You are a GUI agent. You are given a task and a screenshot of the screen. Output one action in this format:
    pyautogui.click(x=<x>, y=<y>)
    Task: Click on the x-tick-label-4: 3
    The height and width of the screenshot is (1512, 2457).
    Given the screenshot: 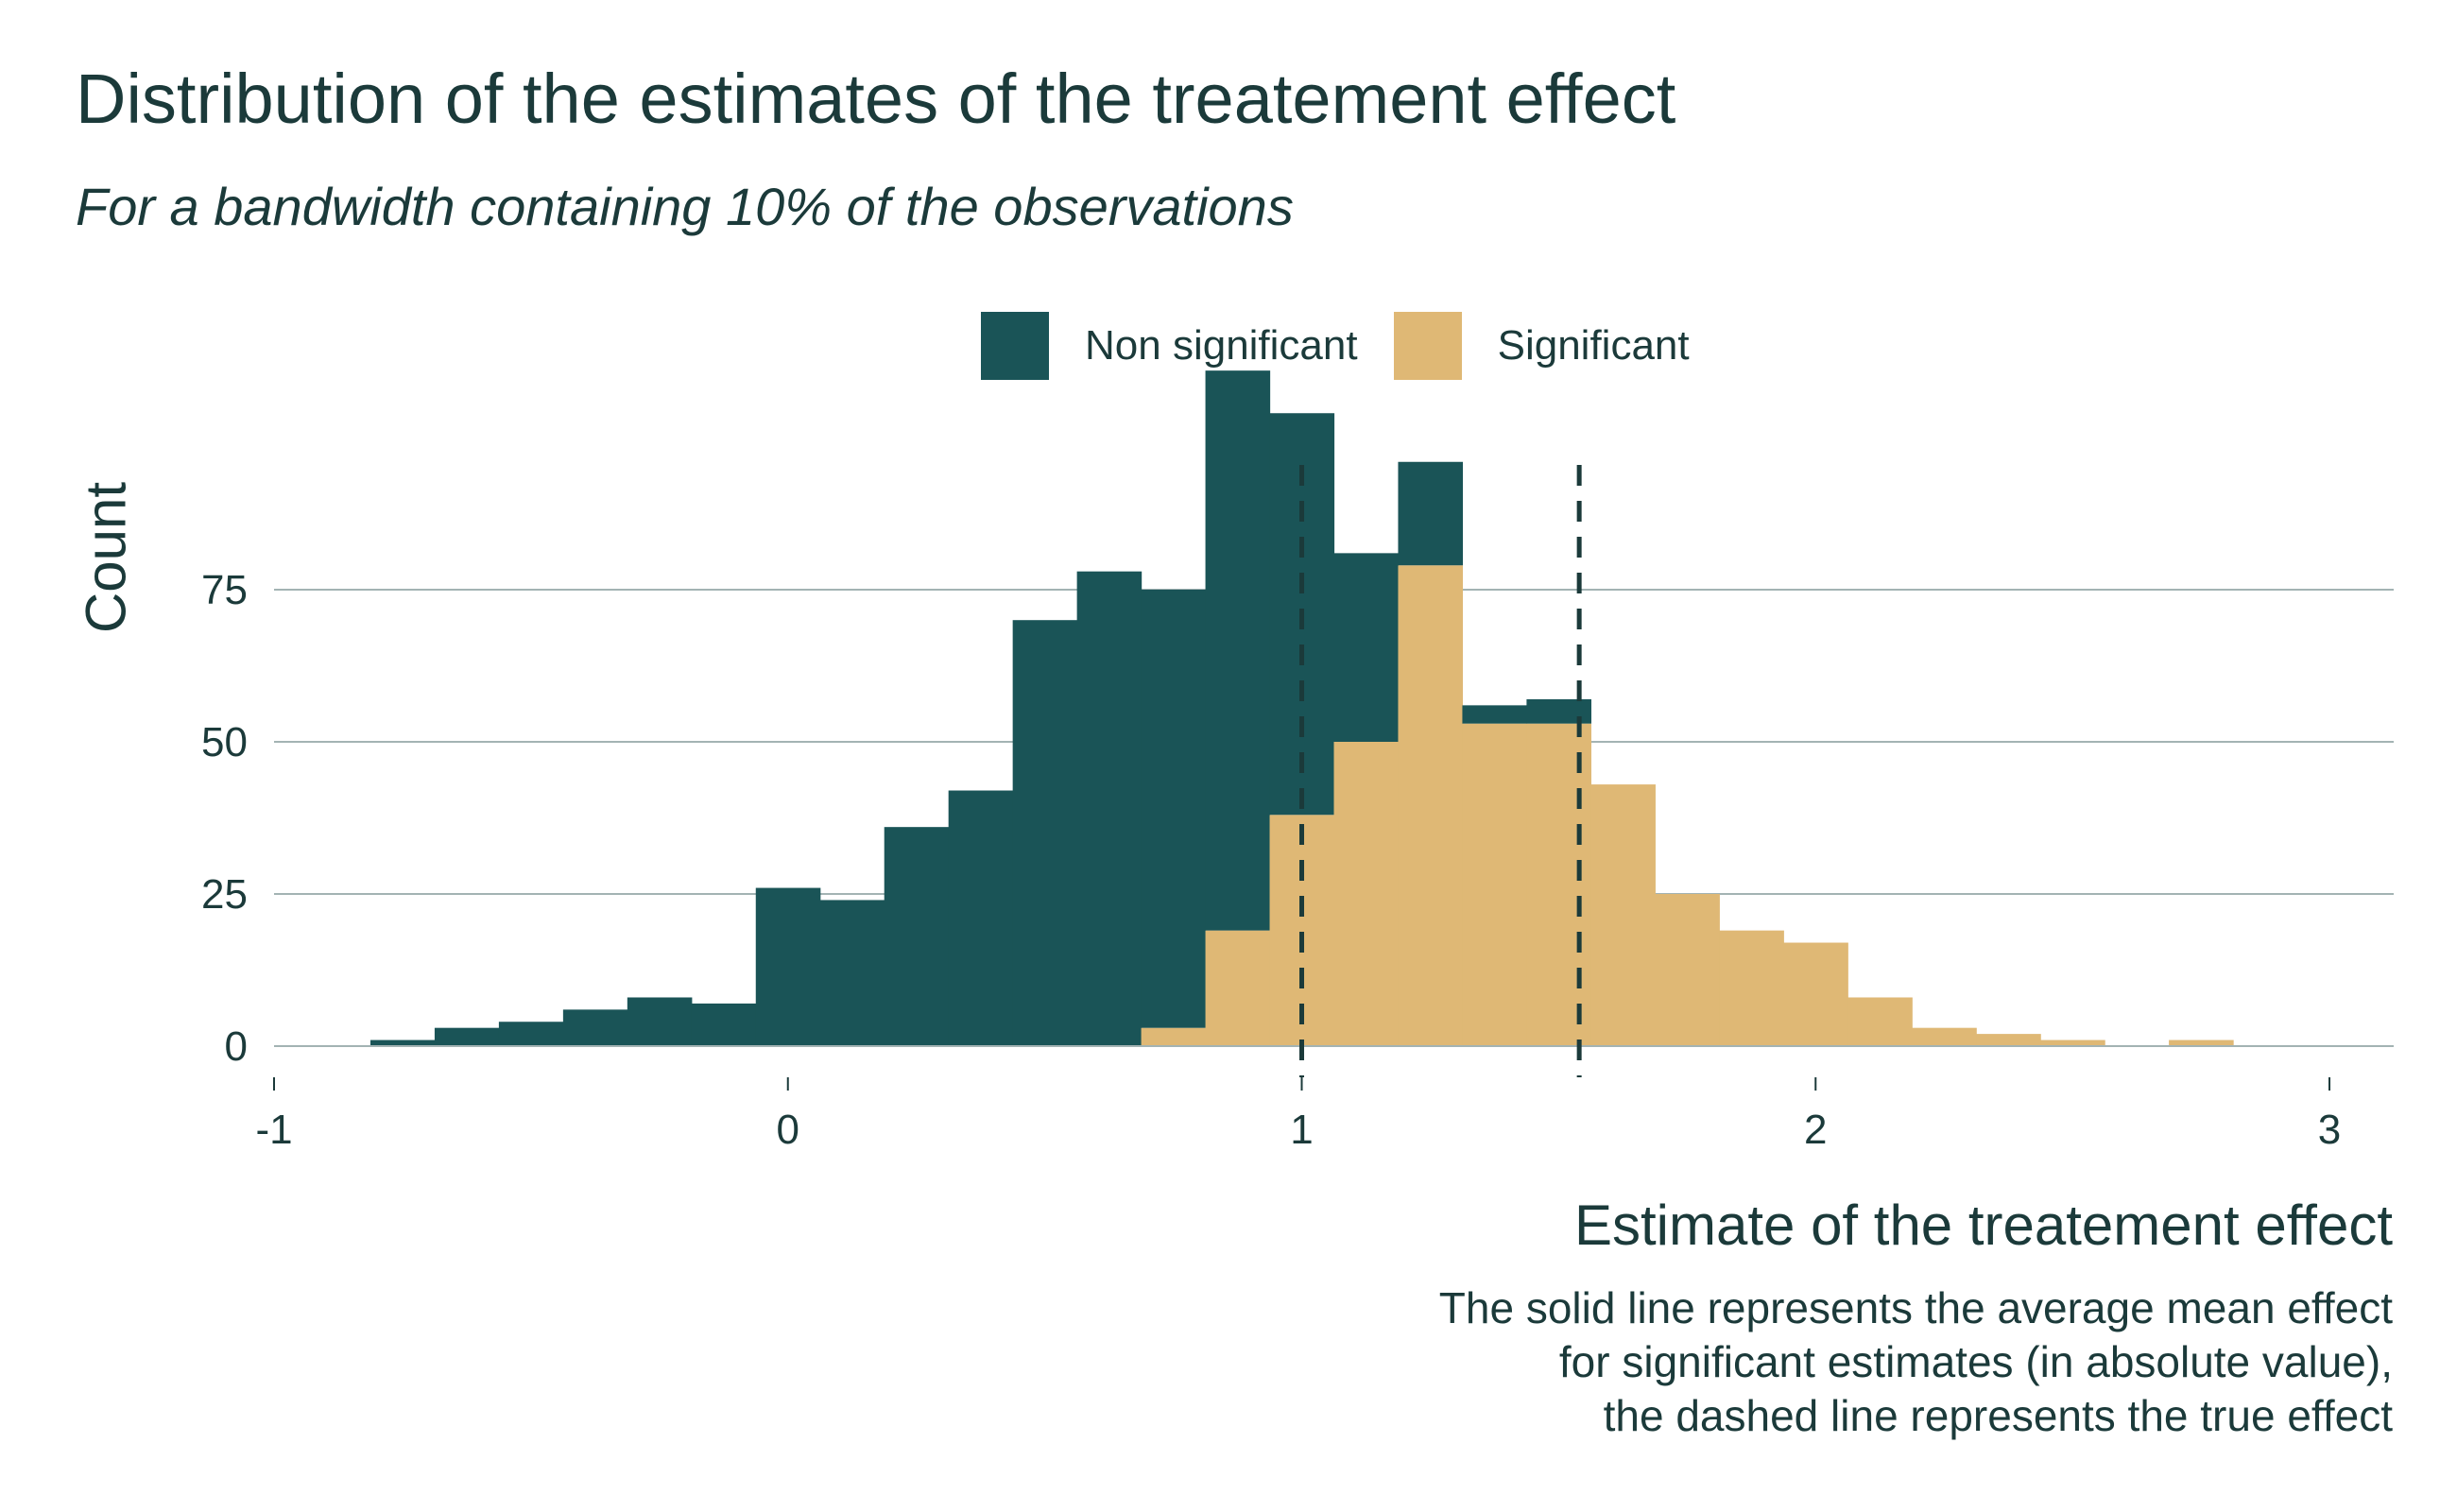 What is the action you would take?
    pyautogui.click(x=2329, y=1130)
    